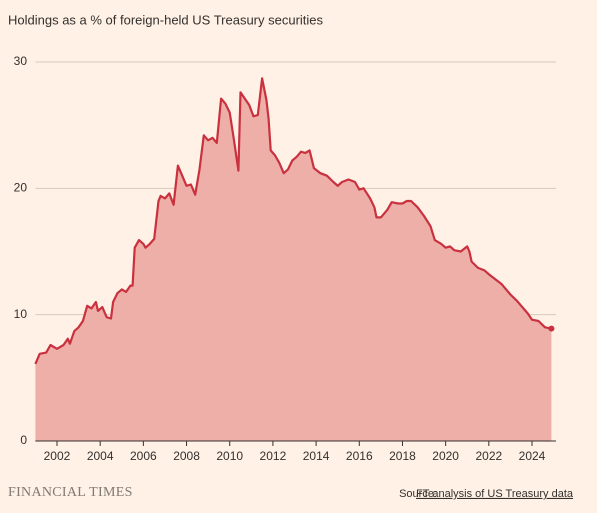 This screenshot has width=597, height=513. I want to click on x-tick-label: 2024, so click(532, 456).